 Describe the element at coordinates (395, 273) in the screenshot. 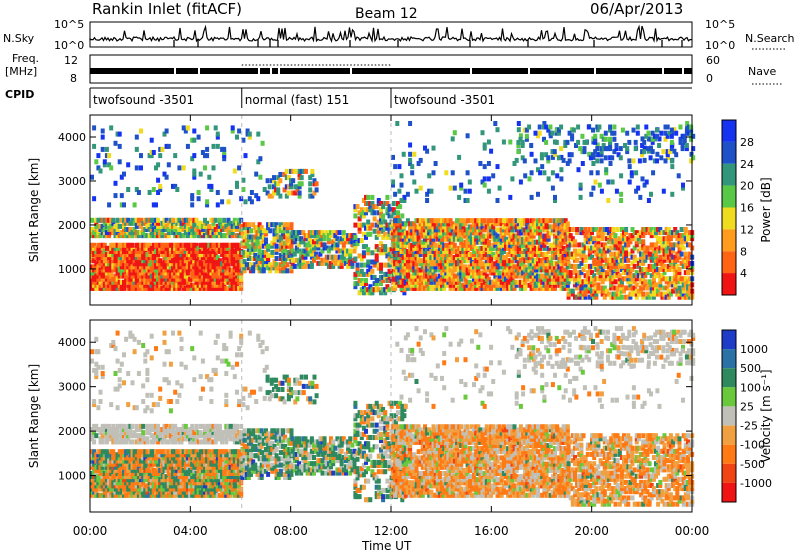

I see `scatter-cell-1991` at that location.